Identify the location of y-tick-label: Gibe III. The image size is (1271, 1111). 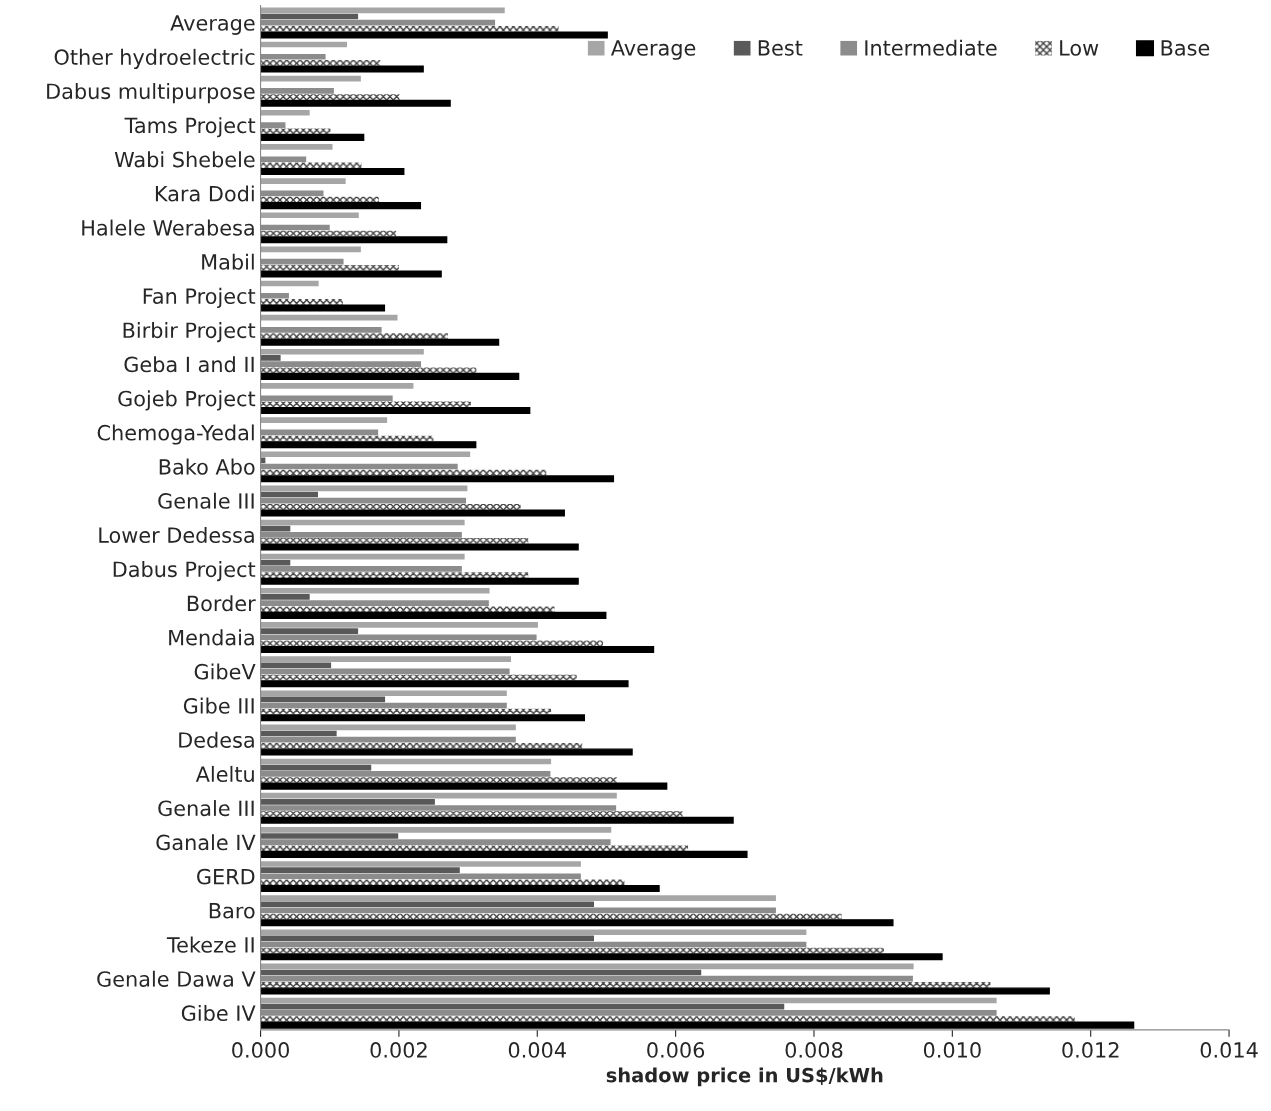
(218, 705).